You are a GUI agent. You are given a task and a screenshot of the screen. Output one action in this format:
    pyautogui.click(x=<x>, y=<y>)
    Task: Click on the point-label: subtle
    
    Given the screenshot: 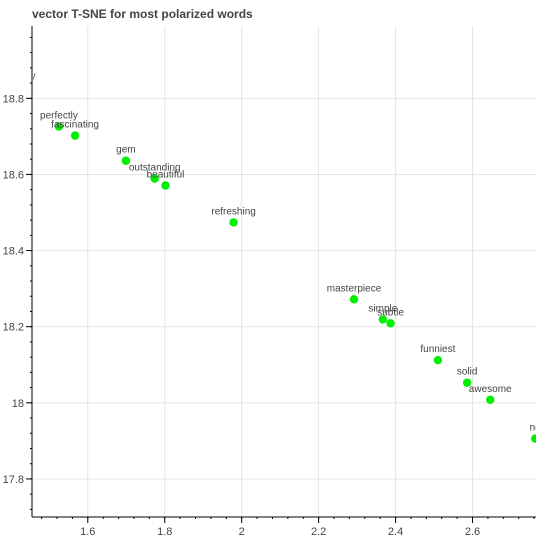 What is the action you would take?
    pyautogui.click(x=390, y=312)
    